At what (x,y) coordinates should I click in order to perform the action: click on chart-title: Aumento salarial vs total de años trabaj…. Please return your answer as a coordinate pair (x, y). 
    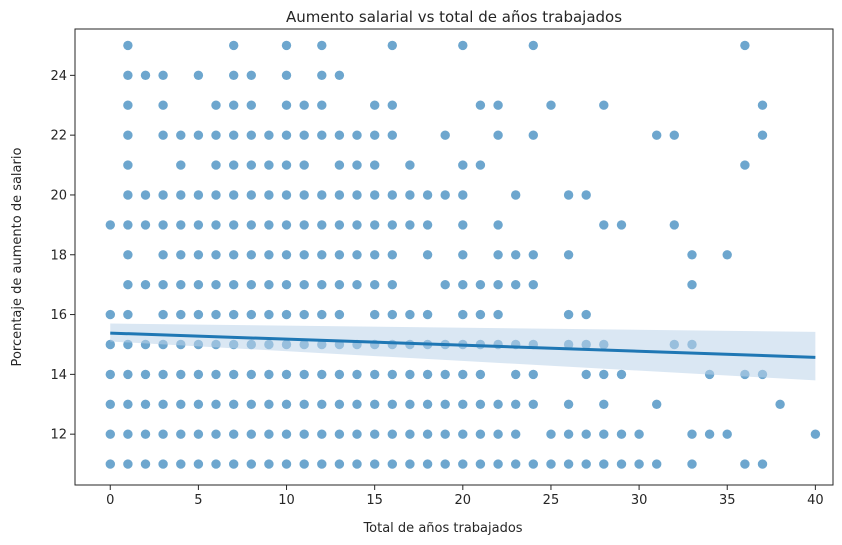
    Looking at the image, I should click on (454, 17).